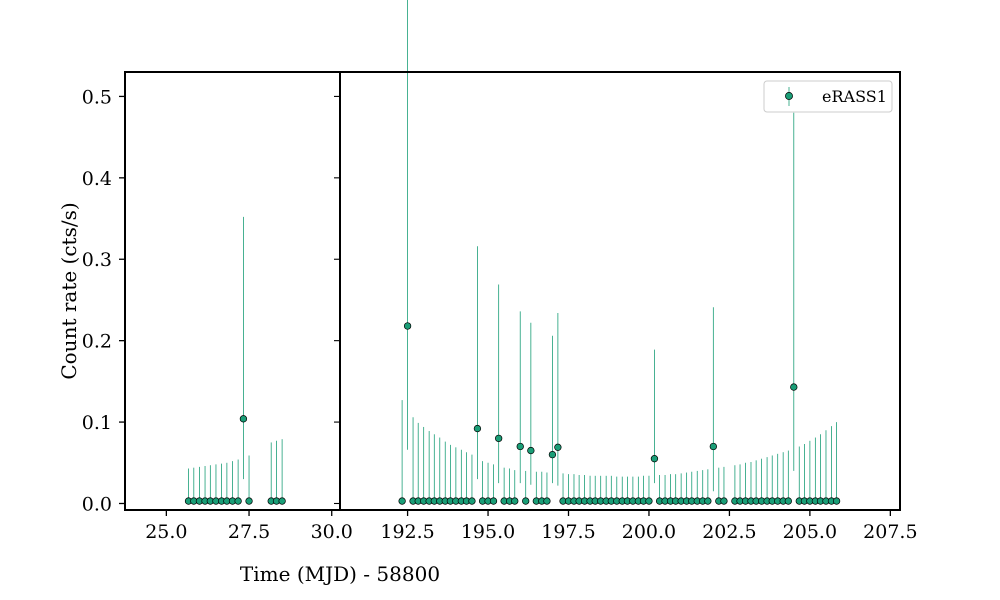  Describe the element at coordinates (97, 179) in the screenshot. I see `y-tick-label: 0.4` at that location.